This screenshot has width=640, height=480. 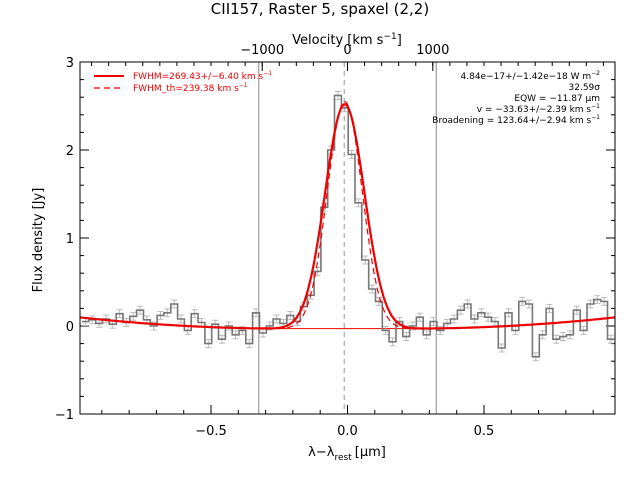 What do you see at coordinates (347, 431) in the screenshot?
I see `x-tick-label-1: 0.0` at bounding box center [347, 431].